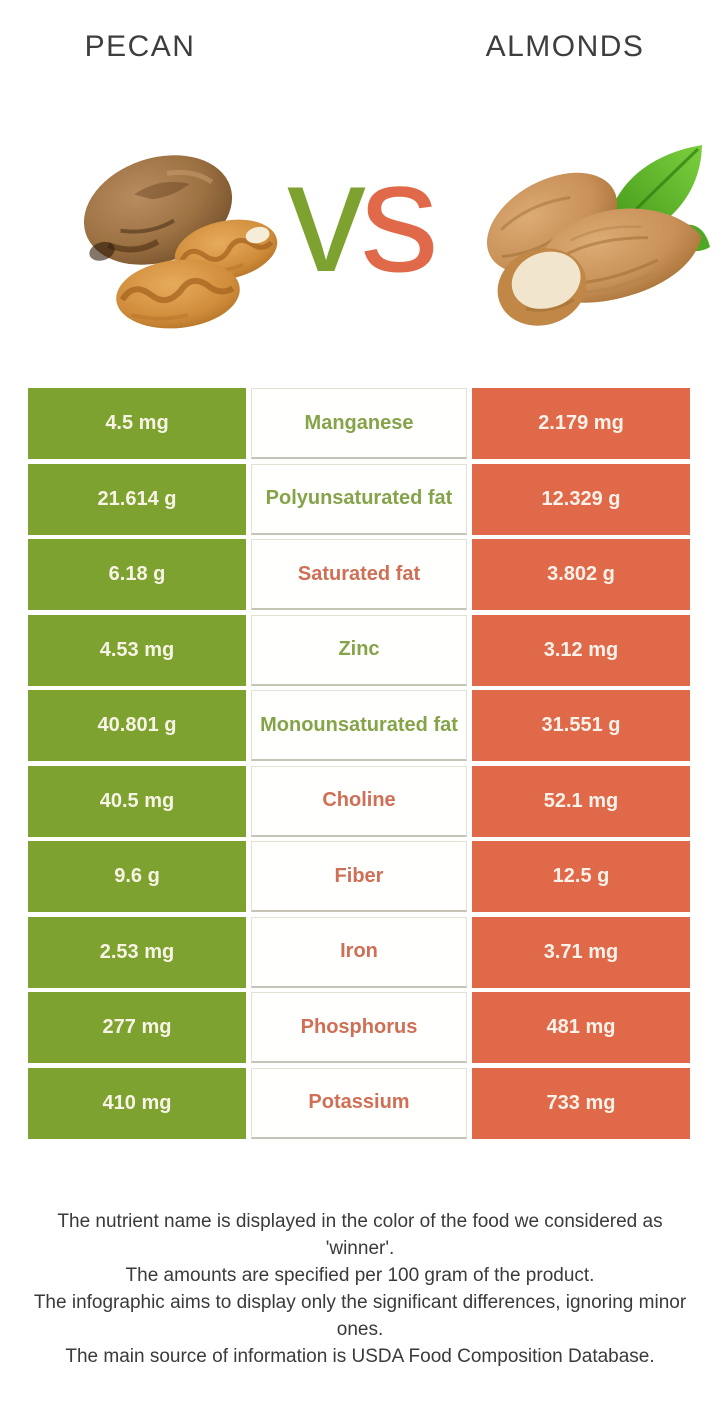  I want to click on pecan-image, so click(169, 243).